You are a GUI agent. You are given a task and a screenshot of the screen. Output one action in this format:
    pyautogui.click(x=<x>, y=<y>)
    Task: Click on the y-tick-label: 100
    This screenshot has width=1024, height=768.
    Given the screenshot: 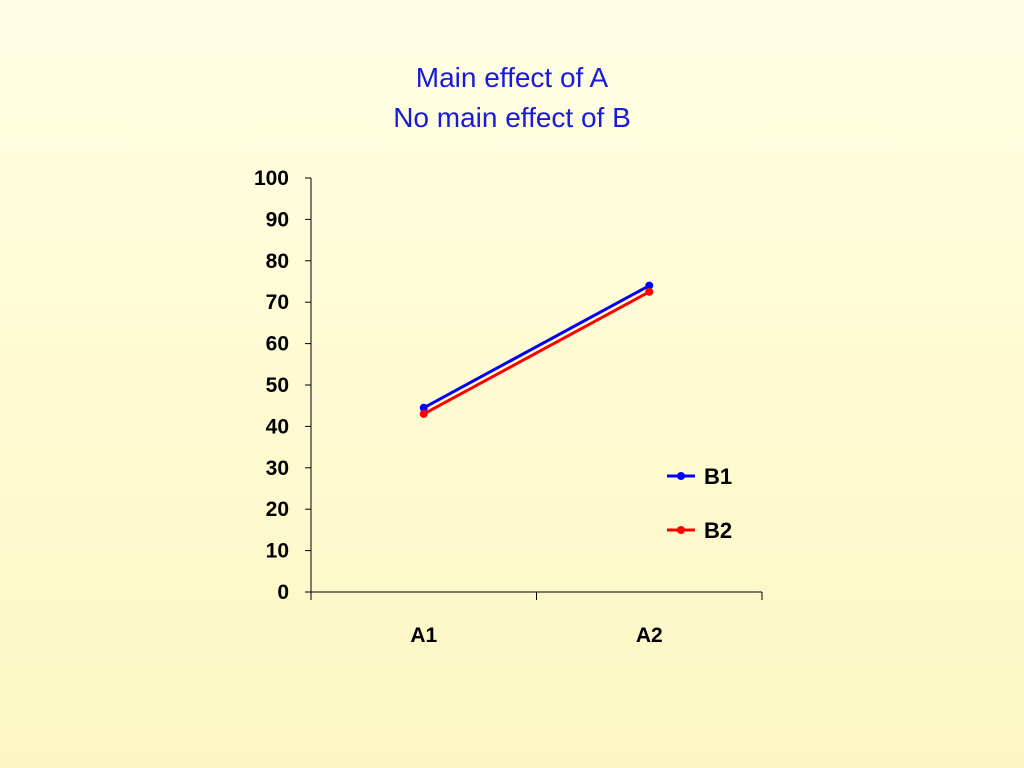 What is the action you would take?
    pyautogui.click(x=271, y=178)
    